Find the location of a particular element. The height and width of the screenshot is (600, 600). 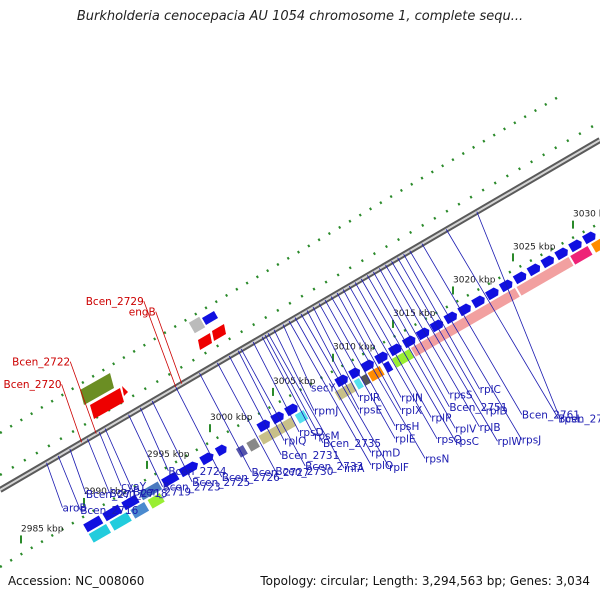

gene-label: engB is located at coordinates (142, 313).